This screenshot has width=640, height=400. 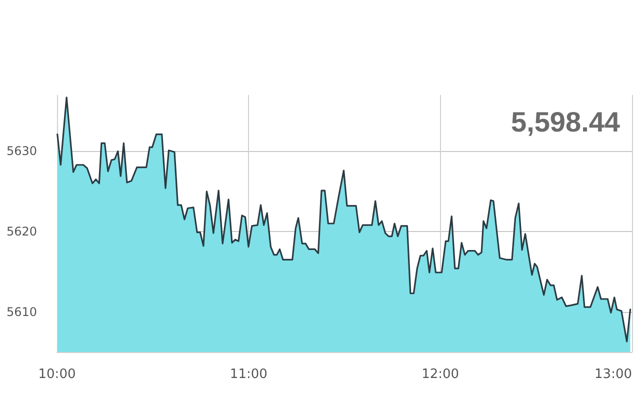 What do you see at coordinates (21, 231) in the screenshot?
I see `y-tick-label: 5620` at bounding box center [21, 231].